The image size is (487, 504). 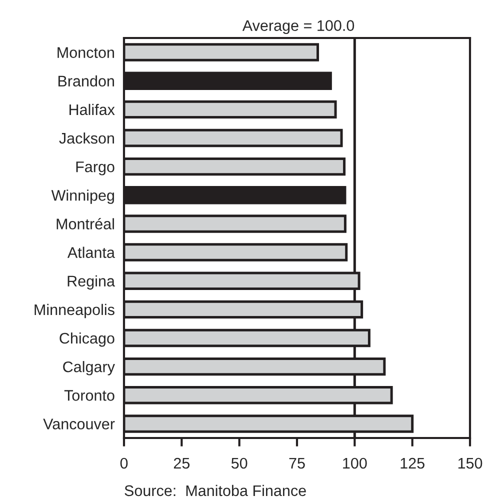 What do you see at coordinates (85, 224) in the screenshot?
I see `y-tick-label: Montréal` at bounding box center [85, 224].